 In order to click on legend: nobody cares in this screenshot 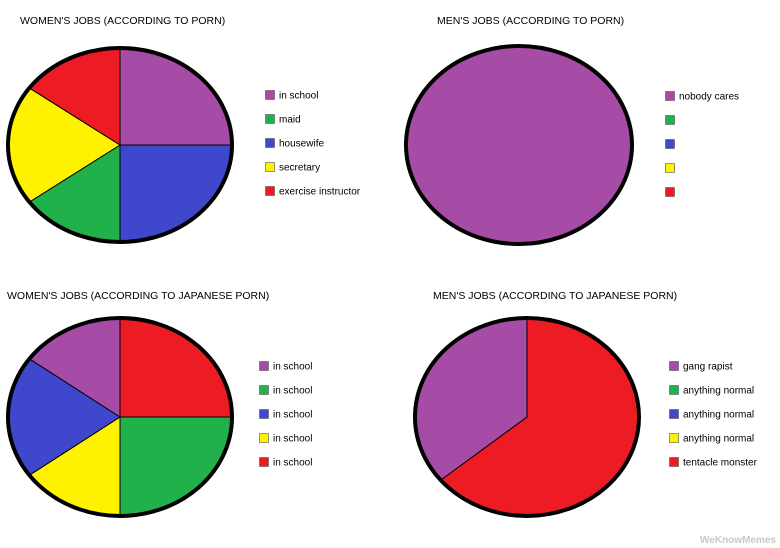, I will do `click(702, 144)`.